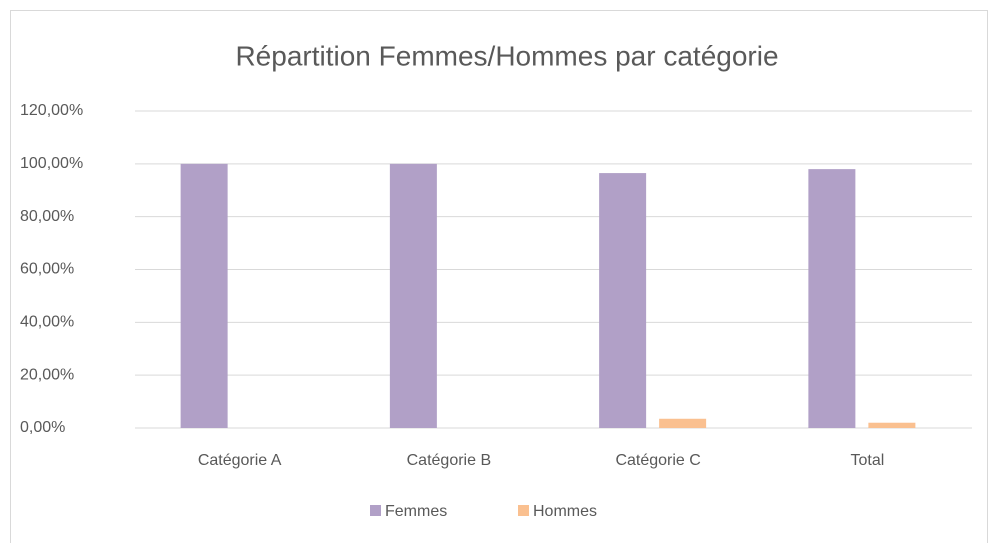 This screenshot has width=990, height=543. What do you see at coordinates (565, 511) in the screenshot?
I see `legend-label: Hommes` at bounding box center [565, 511].